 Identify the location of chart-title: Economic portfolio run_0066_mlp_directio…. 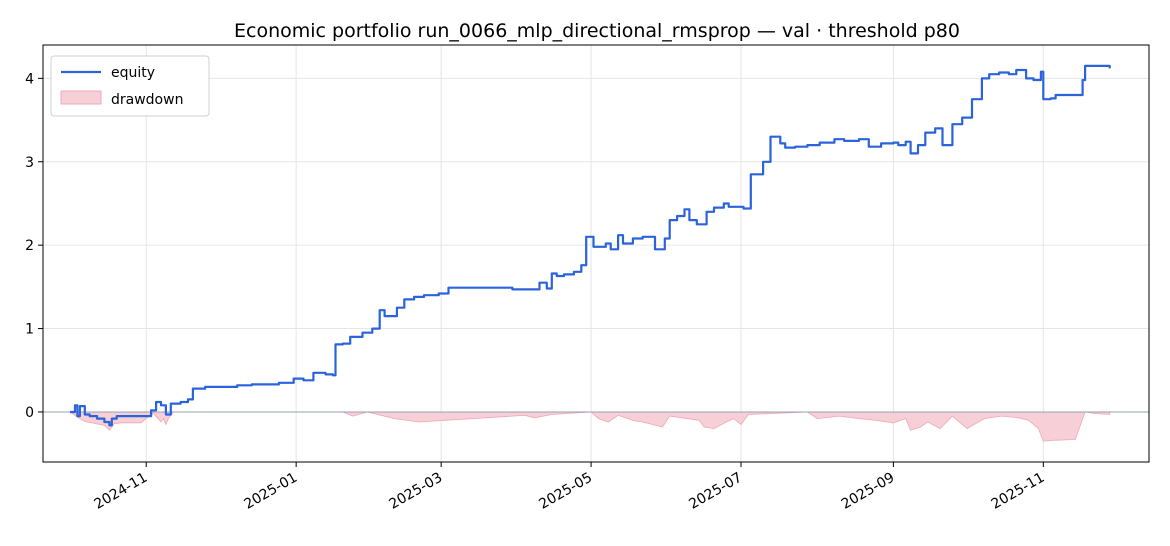
(597, 31).